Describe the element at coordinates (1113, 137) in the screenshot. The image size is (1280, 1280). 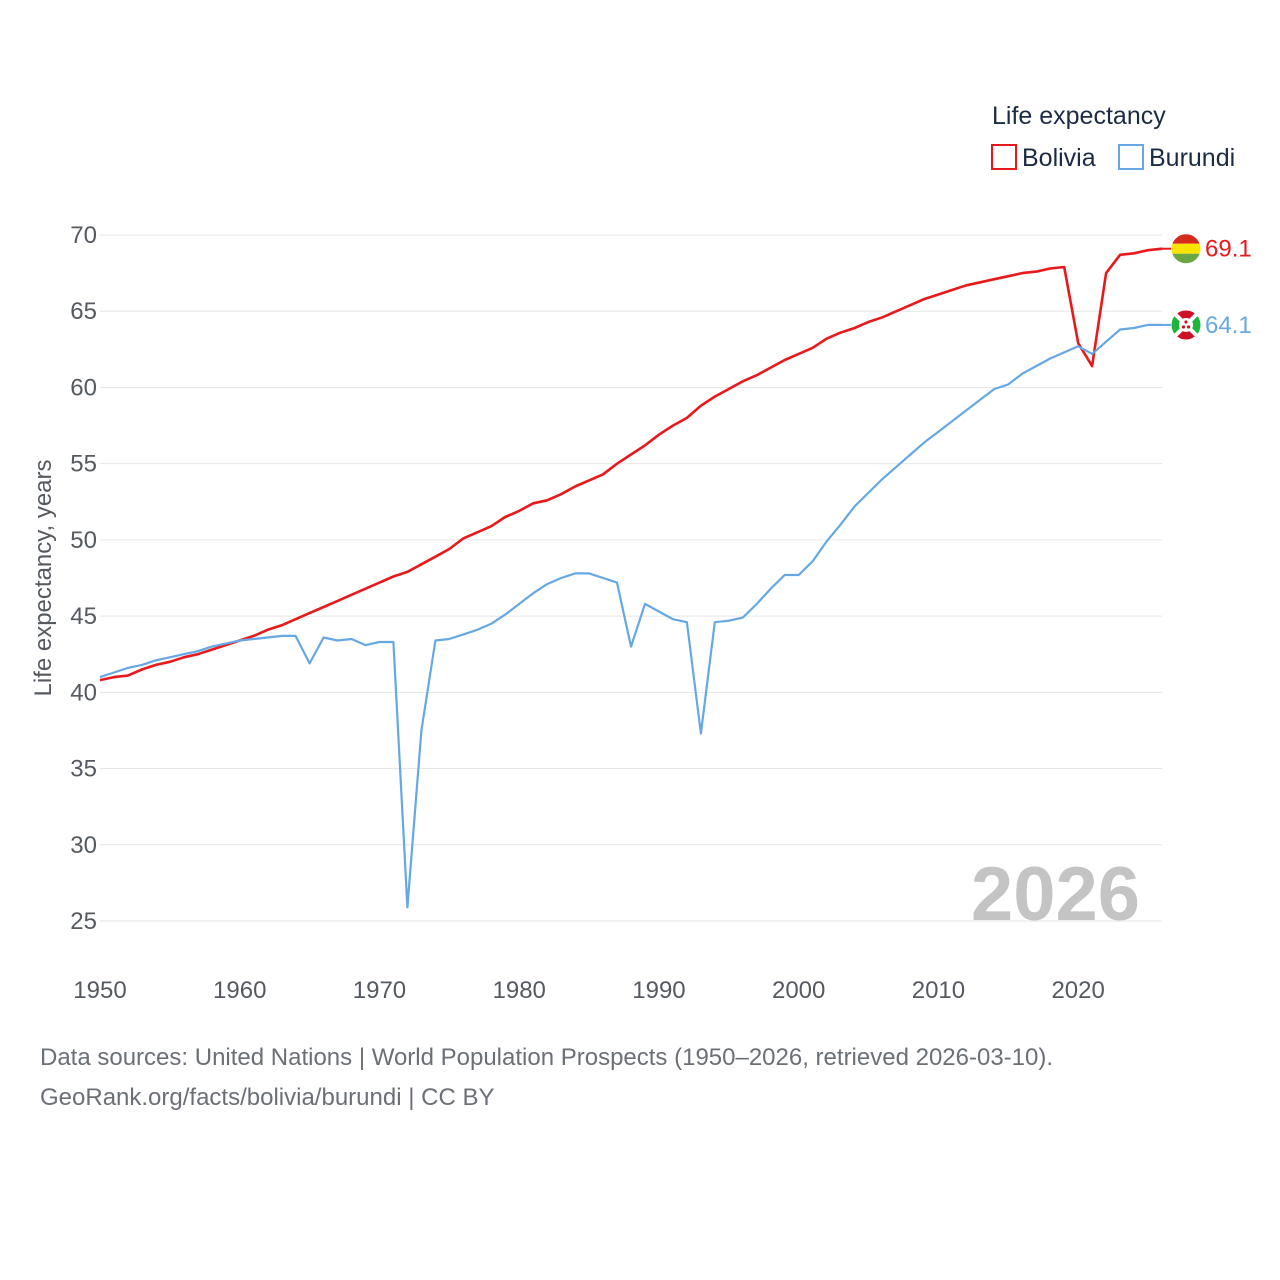
I see `legend: Life expectancy Bolivia Burundi` at that location.